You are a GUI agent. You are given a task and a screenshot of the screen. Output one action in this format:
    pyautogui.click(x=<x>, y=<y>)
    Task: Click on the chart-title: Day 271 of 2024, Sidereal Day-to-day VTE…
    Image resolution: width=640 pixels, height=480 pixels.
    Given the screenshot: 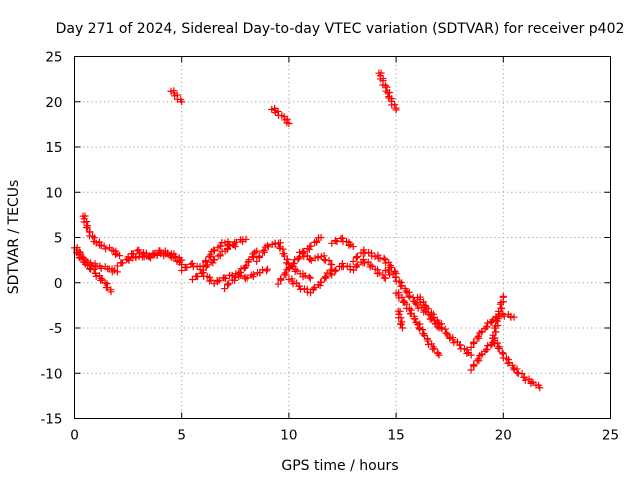 What is the action you would take?
    pyautogui.click(x=340, y=29)
    